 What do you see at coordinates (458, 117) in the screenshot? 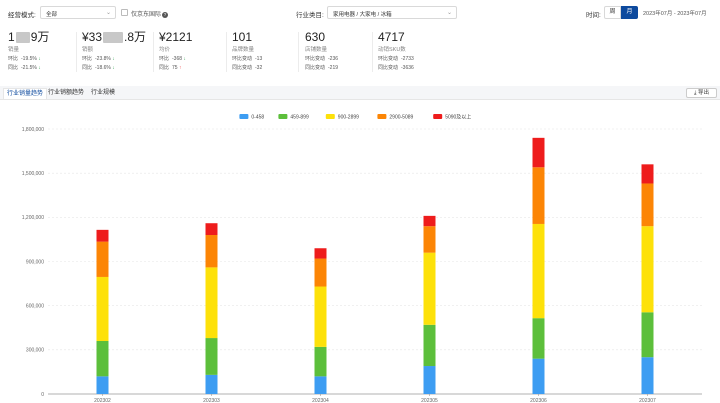
I see `legend-label: 5090及以上` at bounding box center [458, 117].